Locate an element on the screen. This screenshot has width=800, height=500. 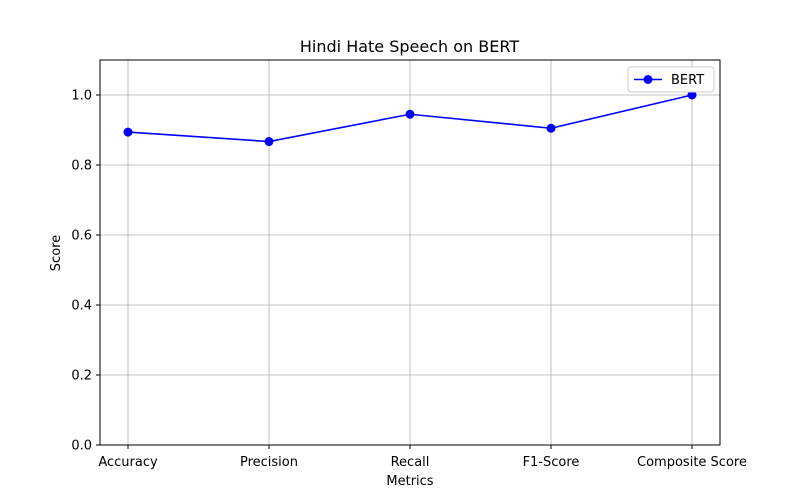
legend-marker is located at coordinates (648, 79).